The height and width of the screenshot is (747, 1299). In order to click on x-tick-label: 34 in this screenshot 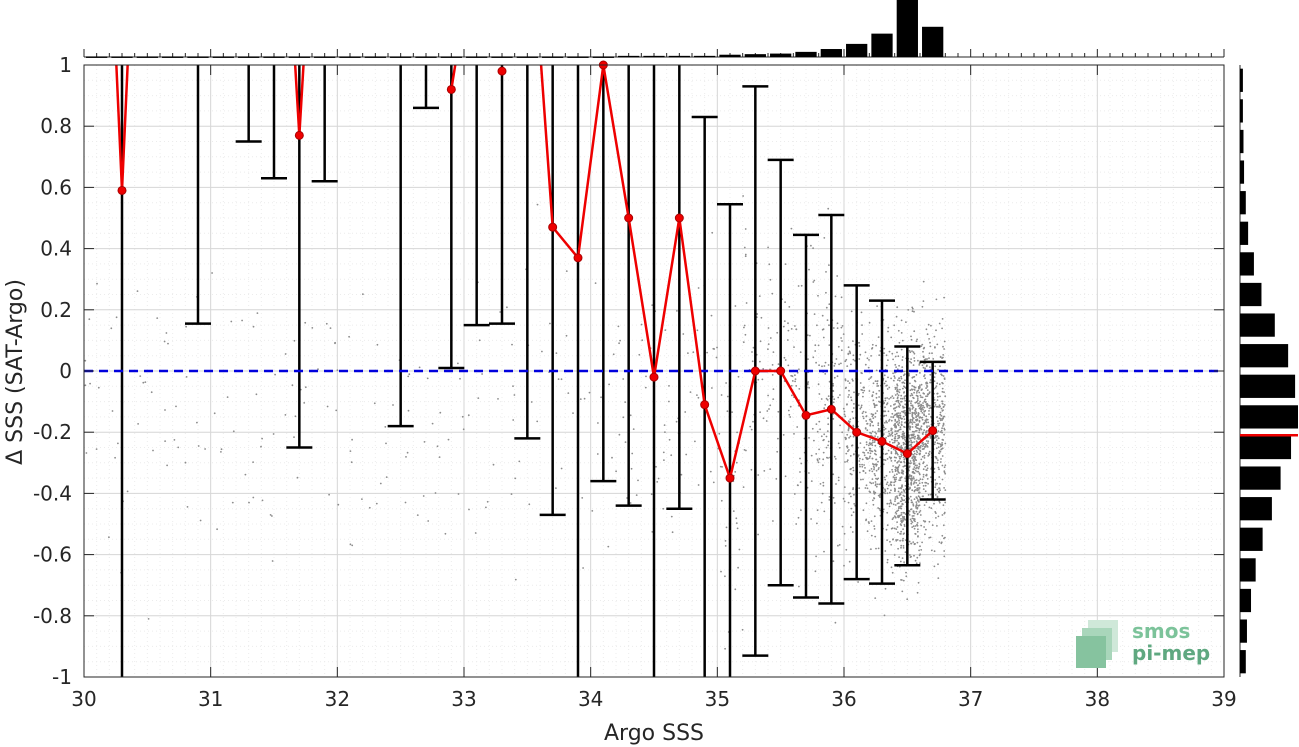, I will do `click(590, 699)`.